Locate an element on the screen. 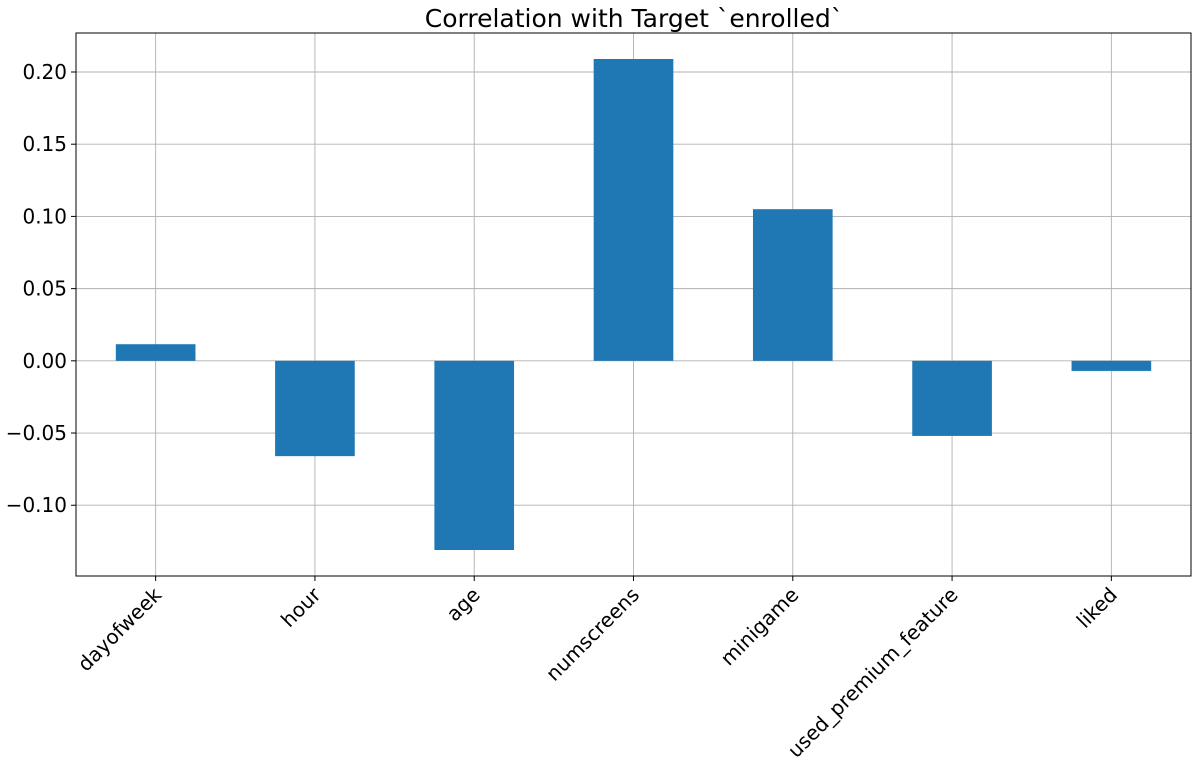 This screenshot has height=768, width=1198. bar-hour is located at coordinates (315, 408).